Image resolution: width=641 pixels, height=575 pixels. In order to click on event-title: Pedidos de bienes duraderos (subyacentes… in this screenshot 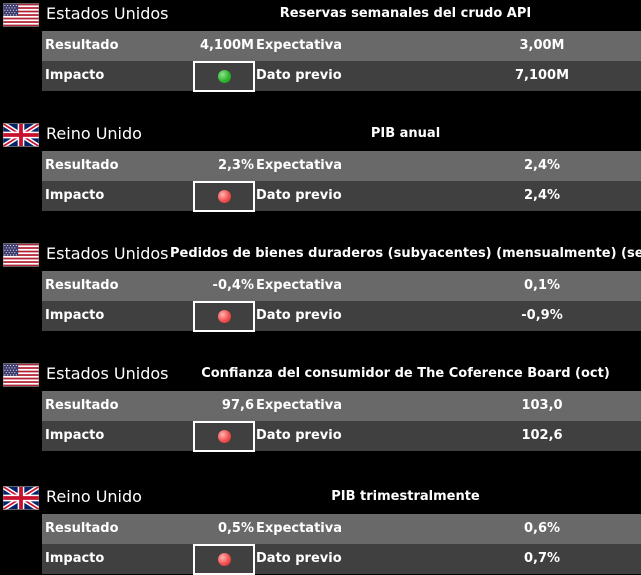, I will do `click(405, 253)`.